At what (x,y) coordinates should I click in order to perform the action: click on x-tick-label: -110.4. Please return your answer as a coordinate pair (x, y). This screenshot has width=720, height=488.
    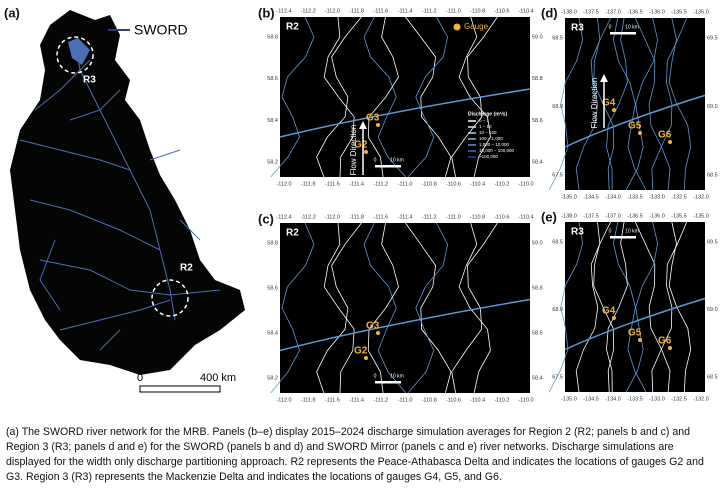
    Looking at the image, I should click on (477, 184).